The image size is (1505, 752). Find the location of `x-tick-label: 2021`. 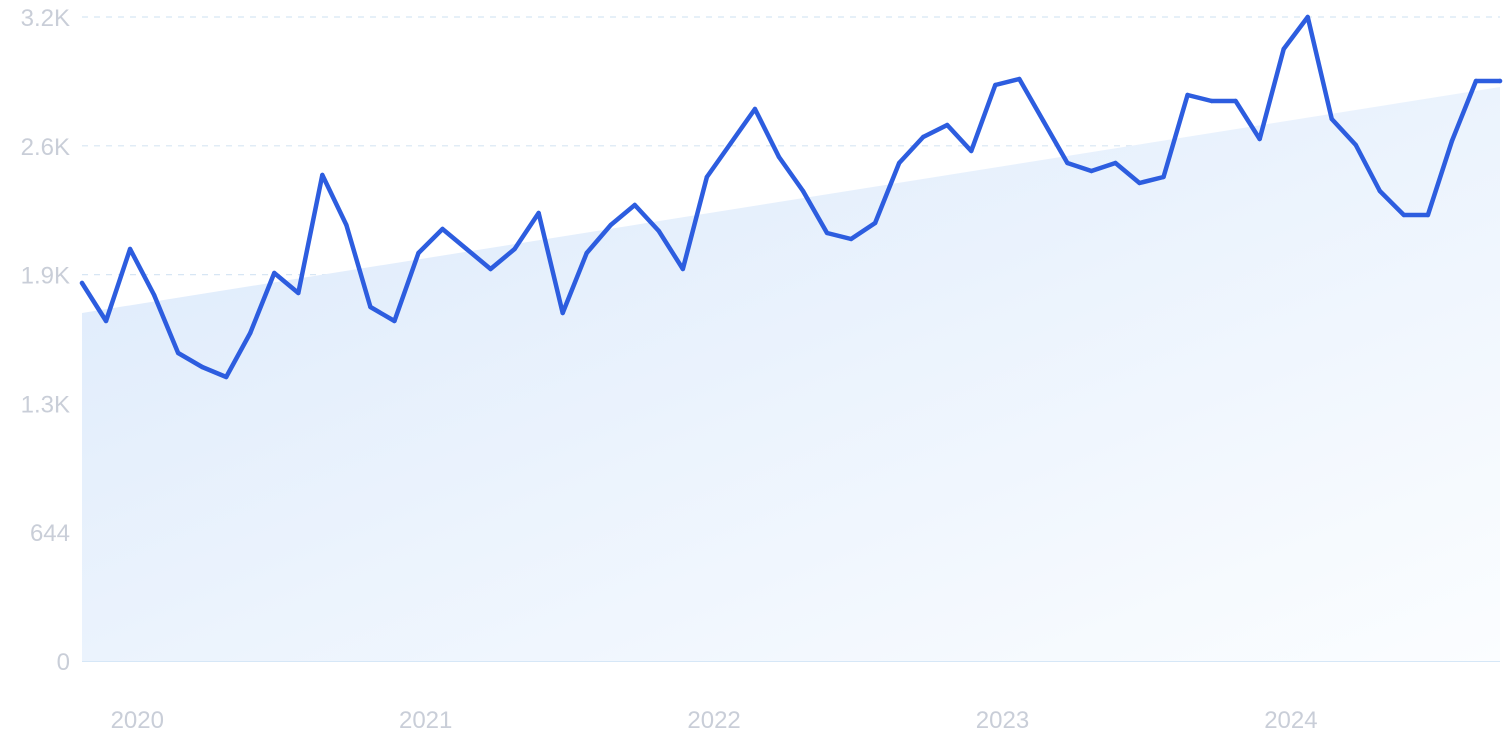

x-tick-label: 2021 is located at coordinates (425, 720).